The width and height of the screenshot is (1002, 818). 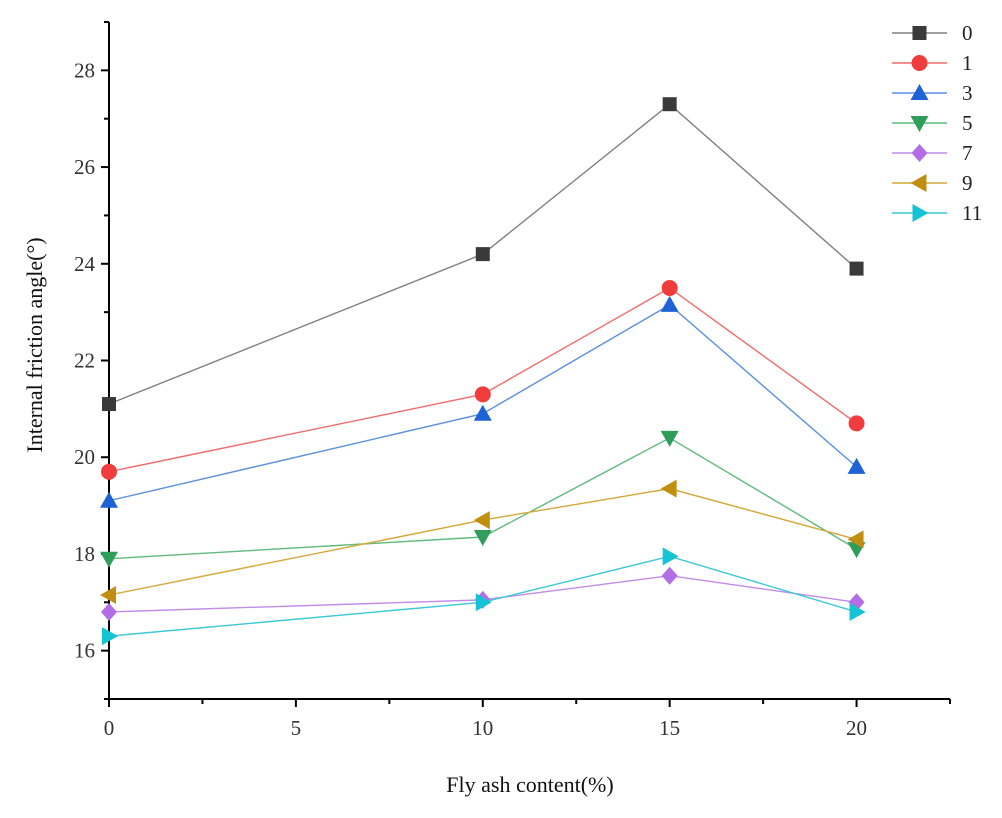 I want to click on legend-label: 7, so click(x=967, y=153).